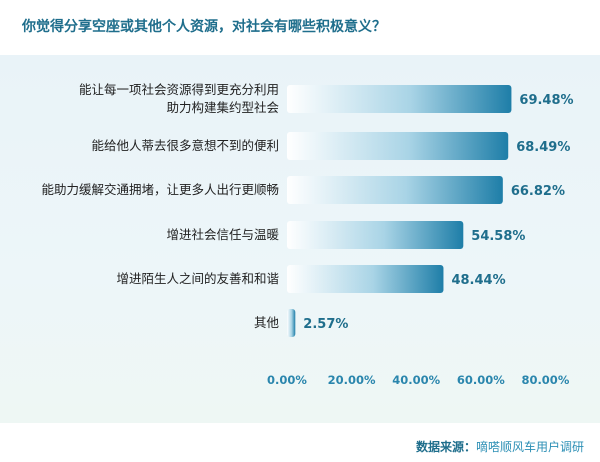 Image resolution: width=600 pixels, height=462 pixels. Describe the element at coordinates (179, 89) in the screenshot. I see `category-label-0-0: 能让每一项社会资源得到更充分利用` at that location.